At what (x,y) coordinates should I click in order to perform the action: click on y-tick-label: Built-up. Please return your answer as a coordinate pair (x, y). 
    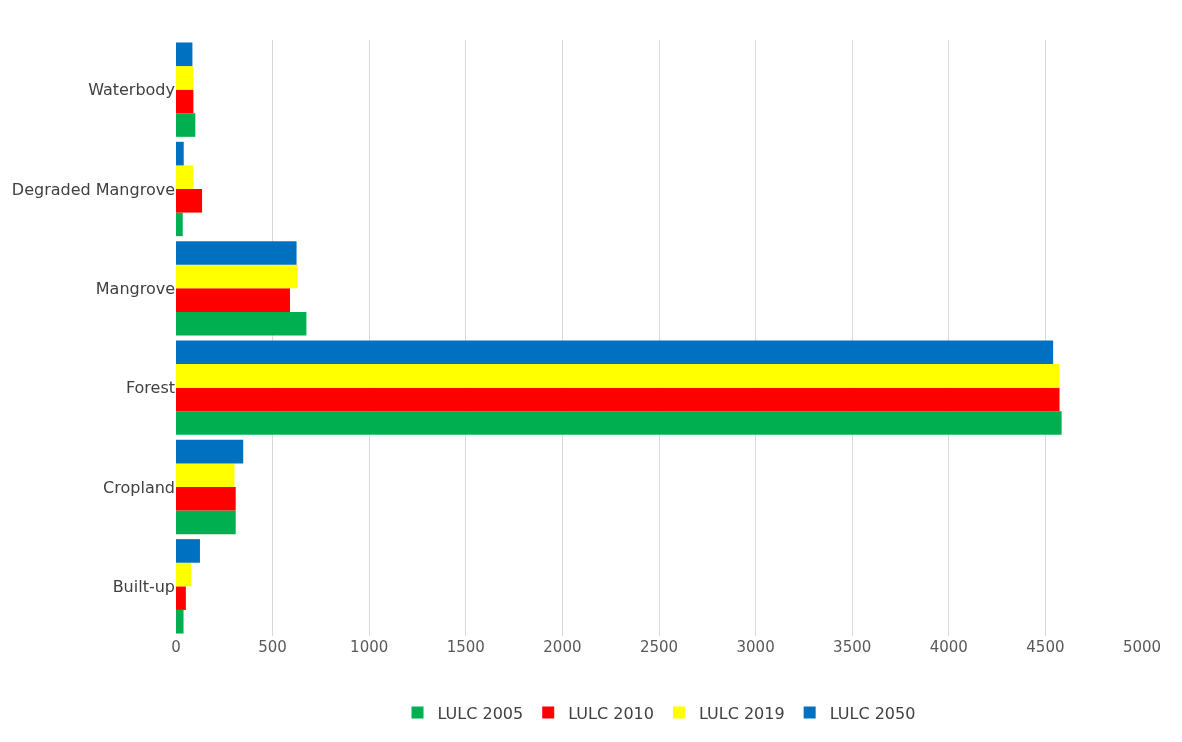
    Looking at the image, I should click on (143, 586).